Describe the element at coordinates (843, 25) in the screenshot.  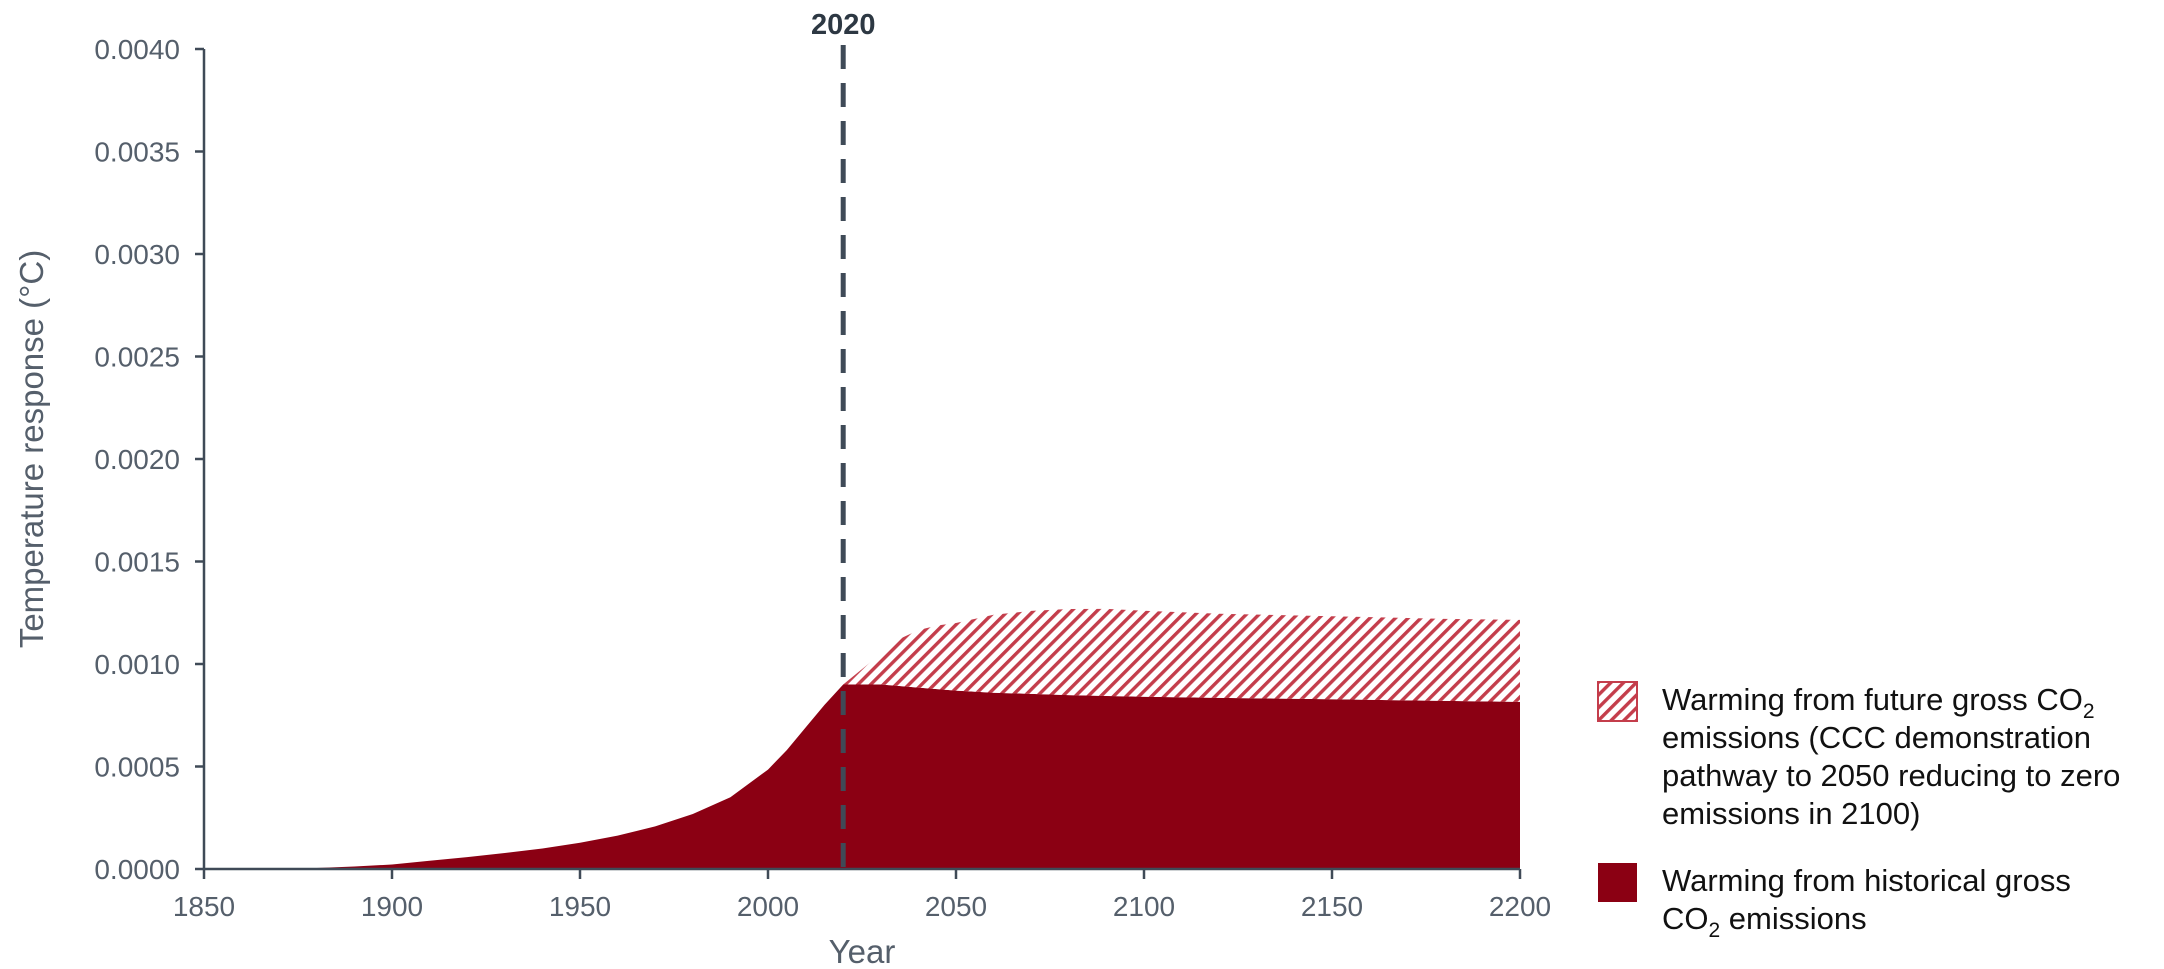
I see `marker-label: 2020` at that location.